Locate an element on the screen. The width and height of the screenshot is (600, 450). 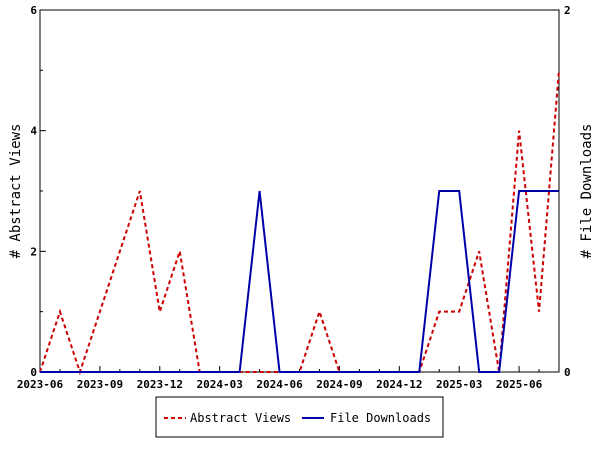
x-tick-label: 2023-09 is located at coordinates (100, 384).